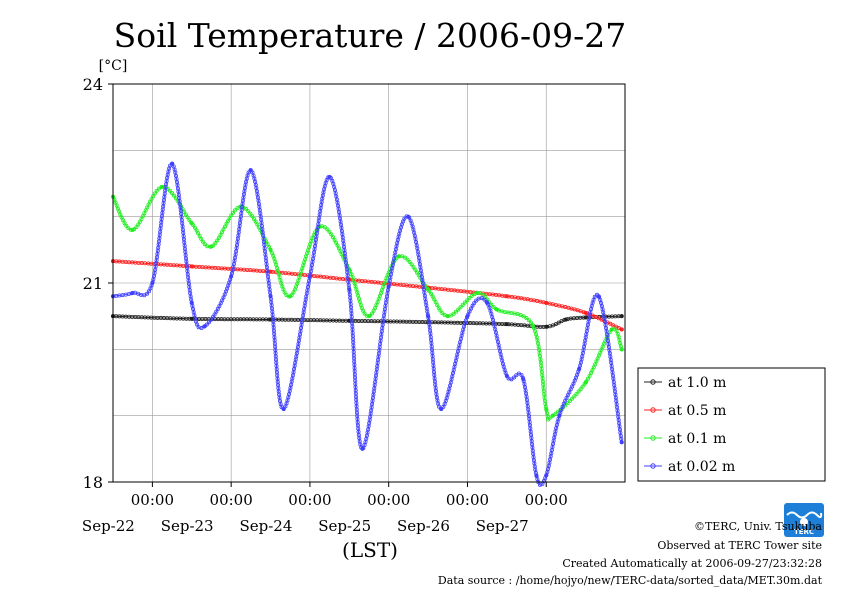 The height and width of the screenshot is (595, 842). I want to click on footer-copyright: ©TERC, Univ. Tsukuba, so click(758, 526).